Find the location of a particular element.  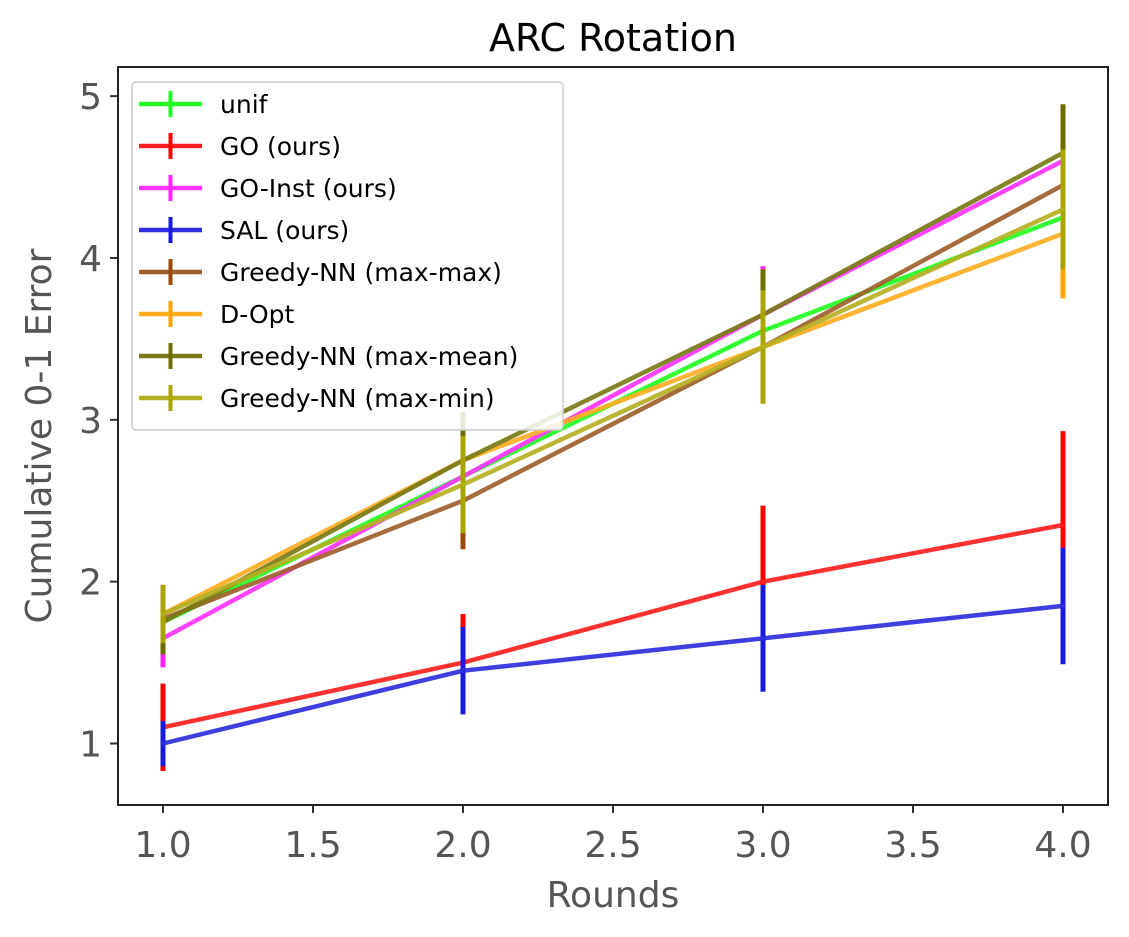

x-axis-label: Rounds is located at coordinates (613, 895).